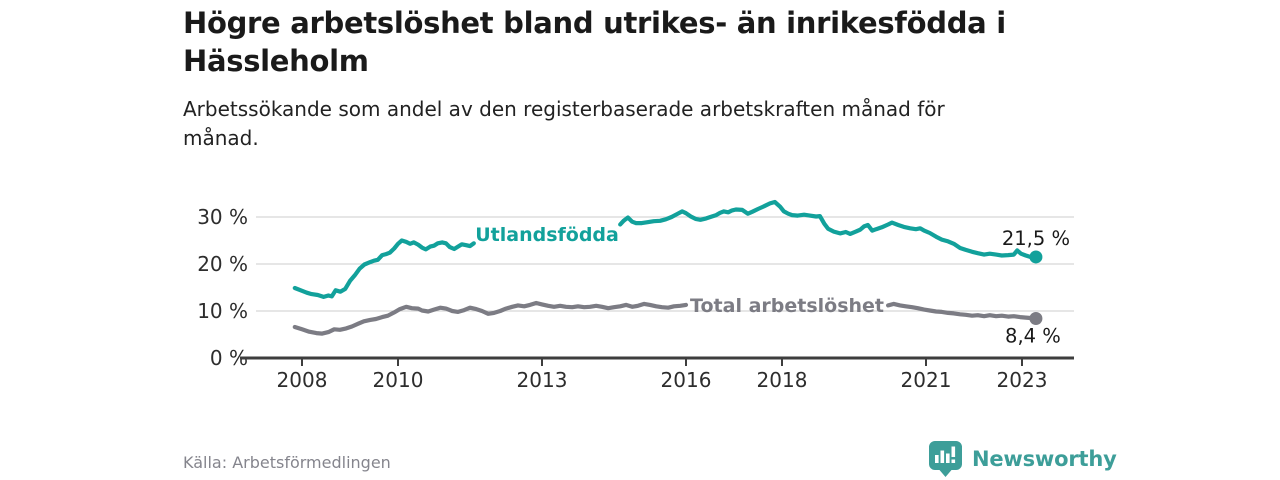 This screenshot has height=480, width=1280. I want to click on x-tick-label: 2013, so click(542, 380).